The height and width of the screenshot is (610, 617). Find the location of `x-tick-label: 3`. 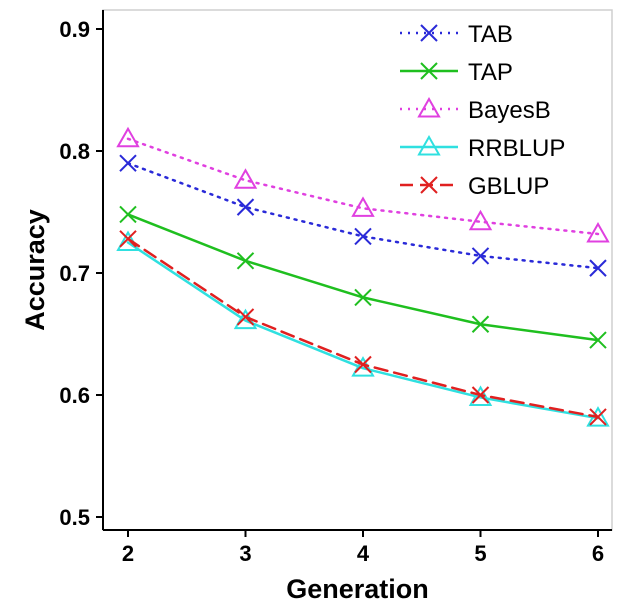

x-tick-label: 3 is located at coordinates (245, 553).